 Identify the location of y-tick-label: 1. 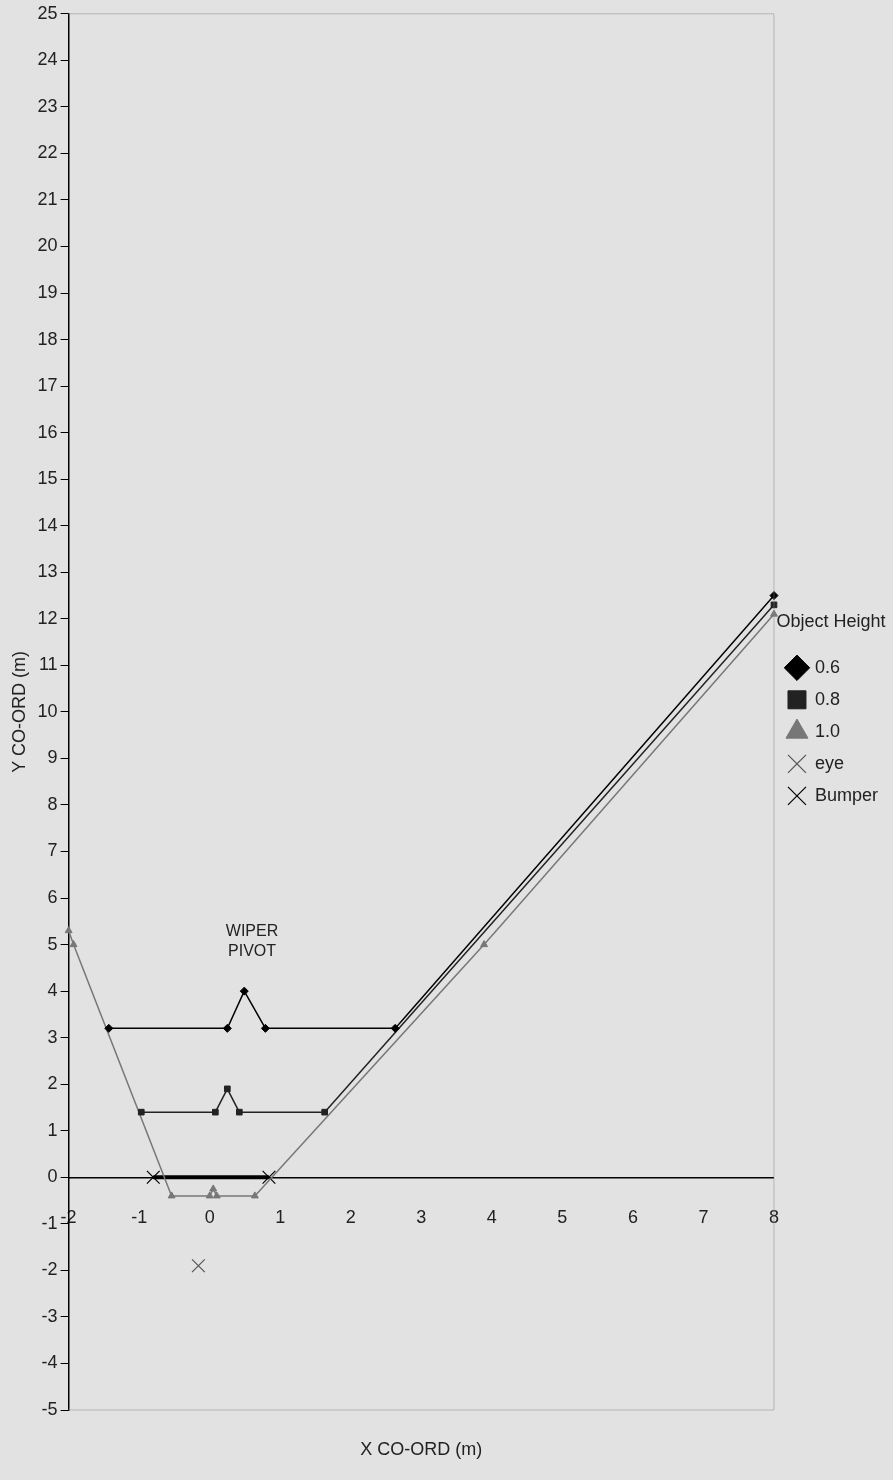
(52, 1129).